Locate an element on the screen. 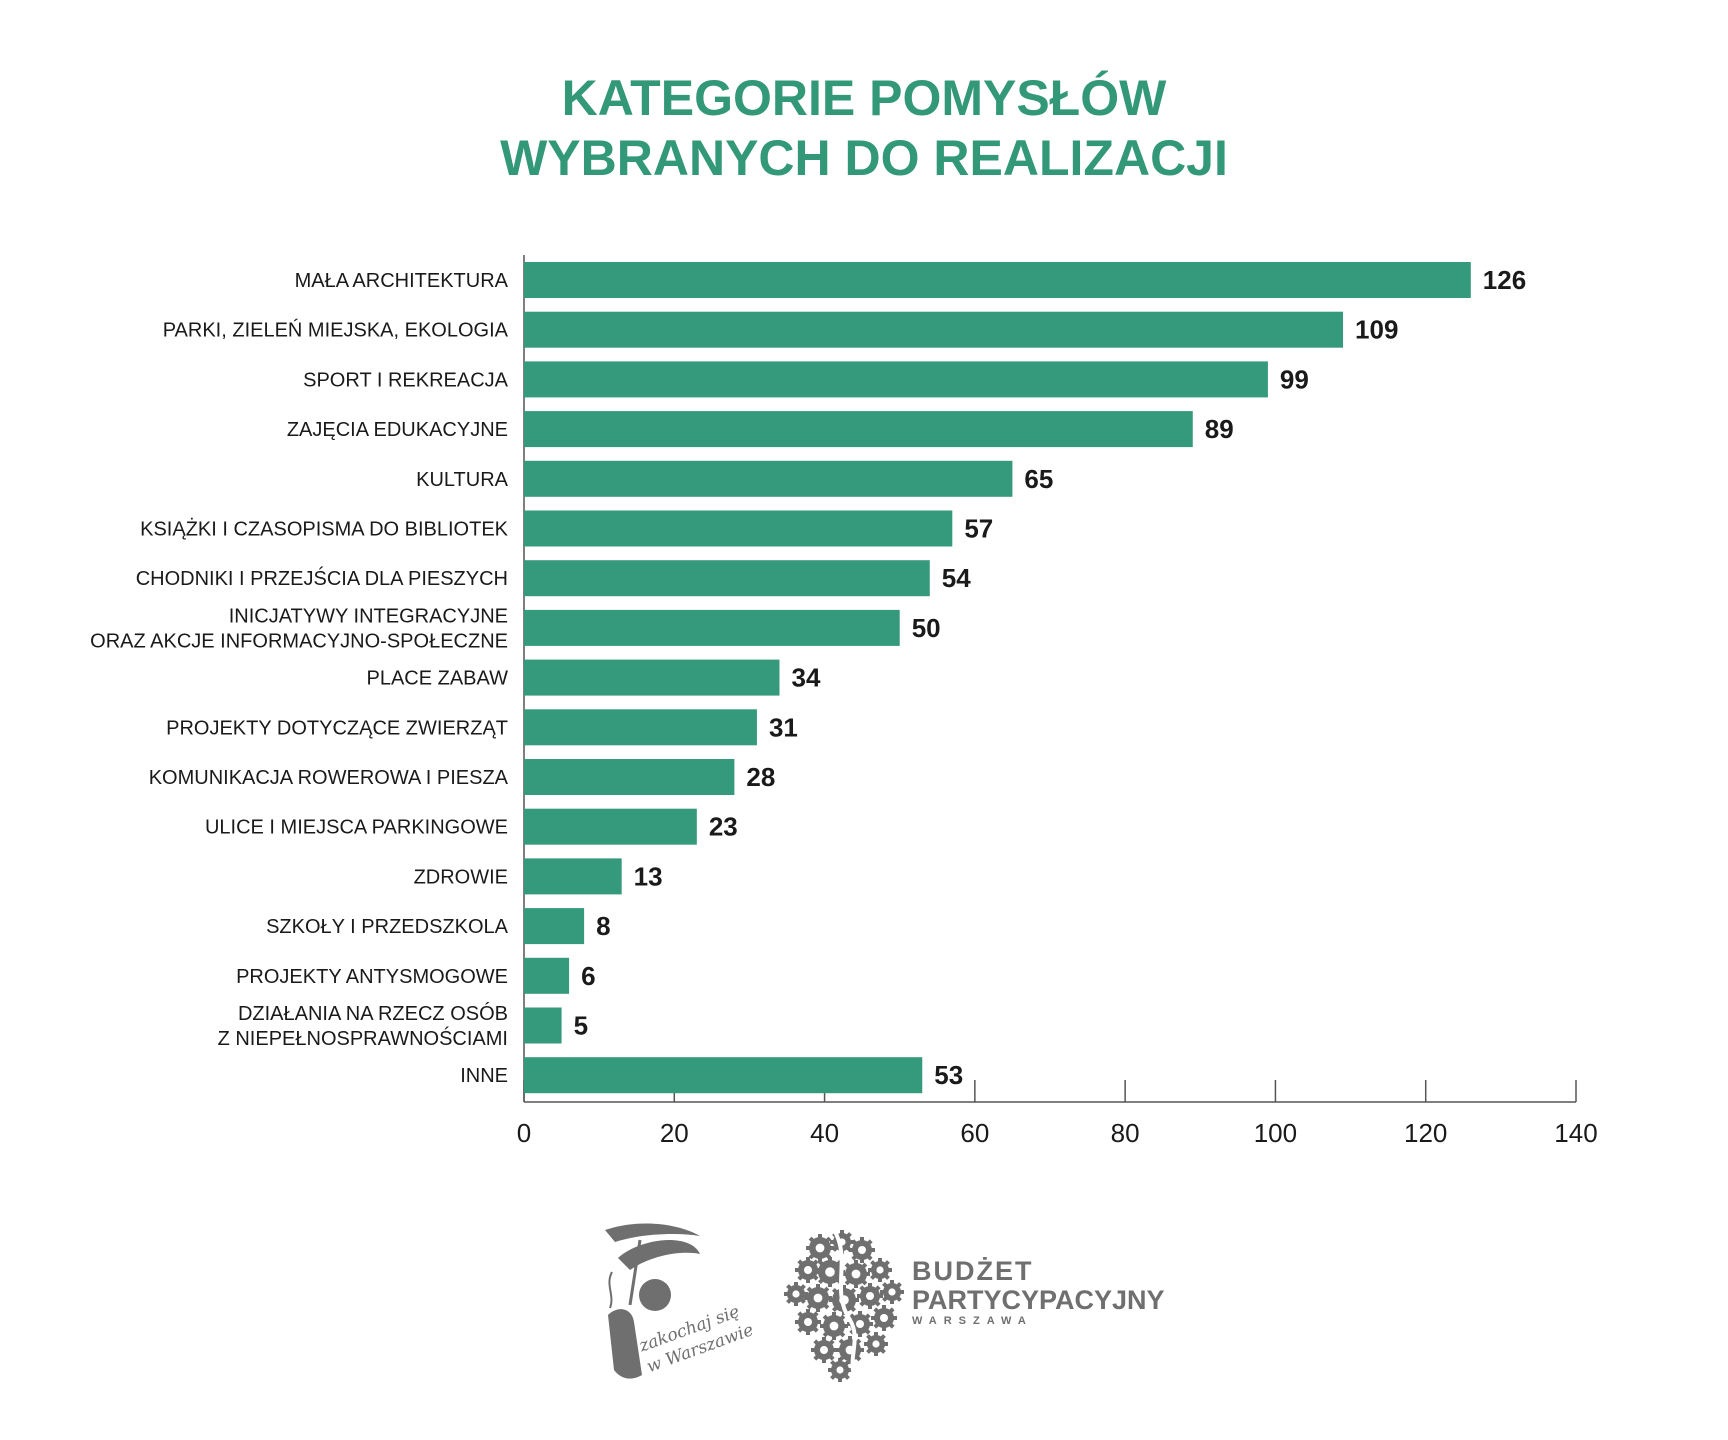 The image size is (1728, 1440). category-label: KOMUNIKACJA ROWEROWA I PIESZA is located at coordinates (329, 778).